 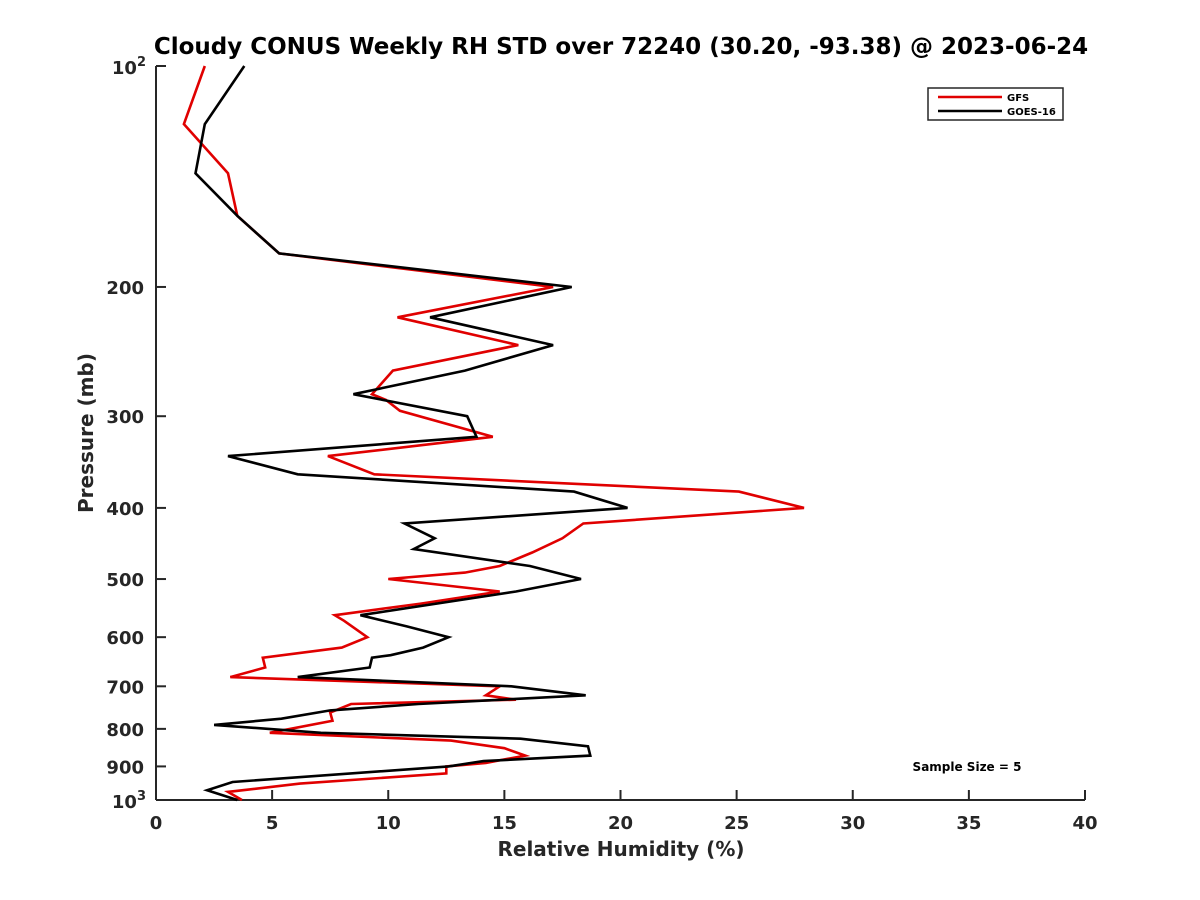 What do you see at coordinates (272, 823) in the screenshot?
I see `x-tick-label: 5` at bounding box center [272, 823].